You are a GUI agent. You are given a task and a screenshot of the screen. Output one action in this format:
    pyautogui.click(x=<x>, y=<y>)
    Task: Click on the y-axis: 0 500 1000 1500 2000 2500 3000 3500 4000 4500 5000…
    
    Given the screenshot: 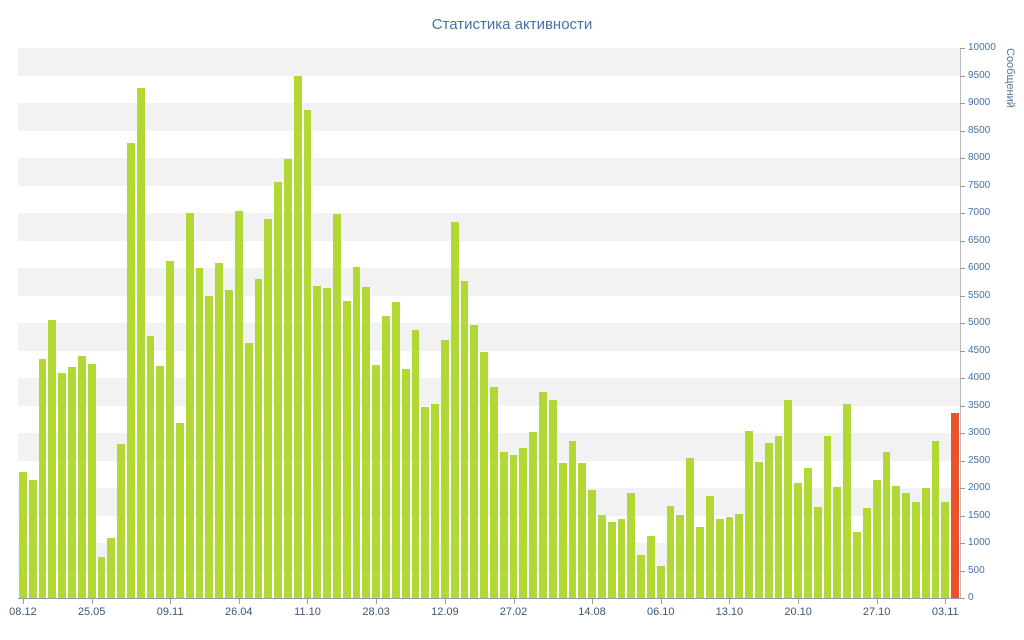 What is the action you would take?
    pyautogui.click(x=991, y=322)
    